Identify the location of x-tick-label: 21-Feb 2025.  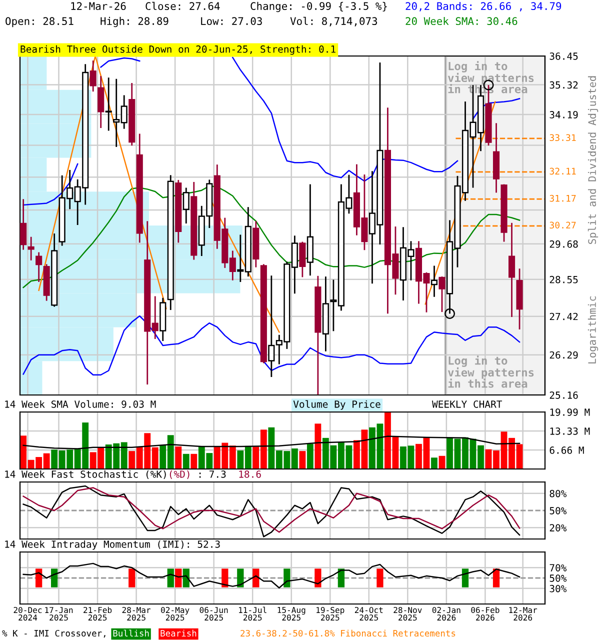
(98, 613).